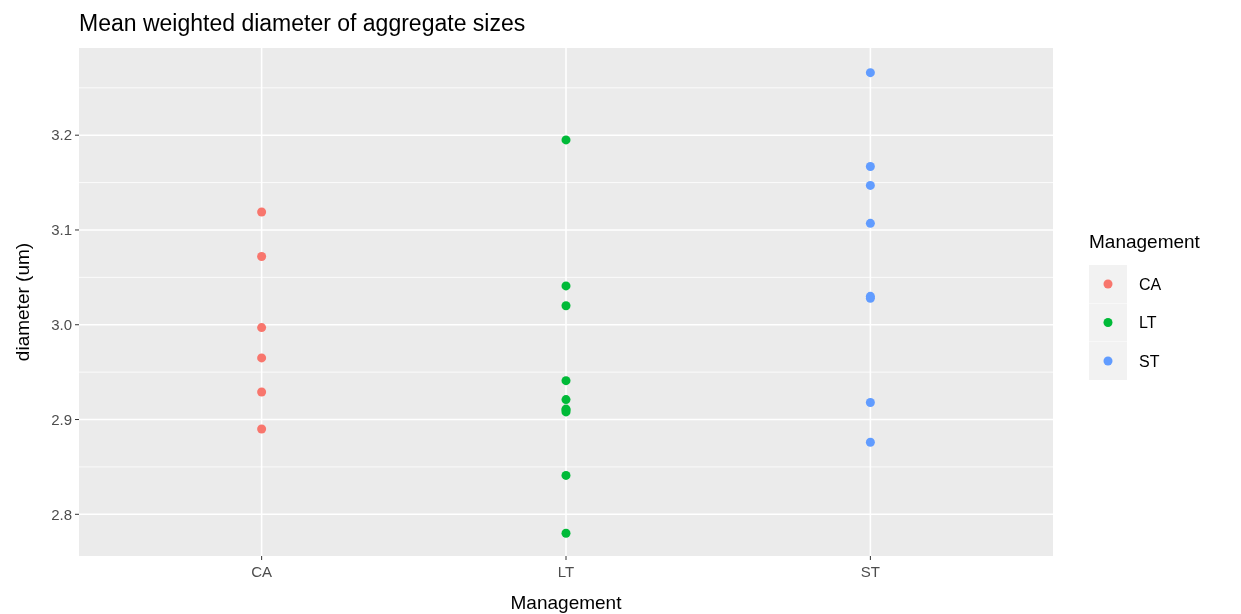 The image size is (1241, 614). What do you see at coordinates (262, 571) in the screenshot?
I see `x-tick-label: CA` at bounding box center [262, 571].